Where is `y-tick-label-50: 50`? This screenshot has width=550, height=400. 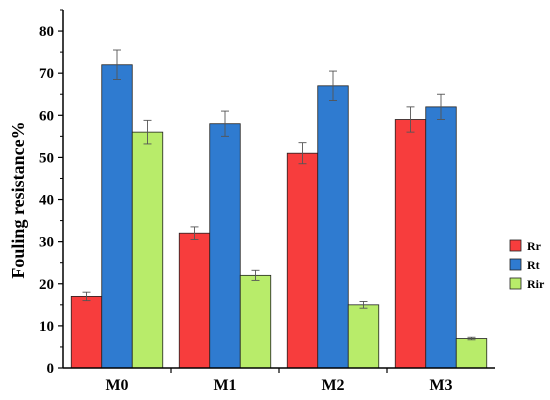
y-tick-label-50: 50 is located at coordinates (46, 158).